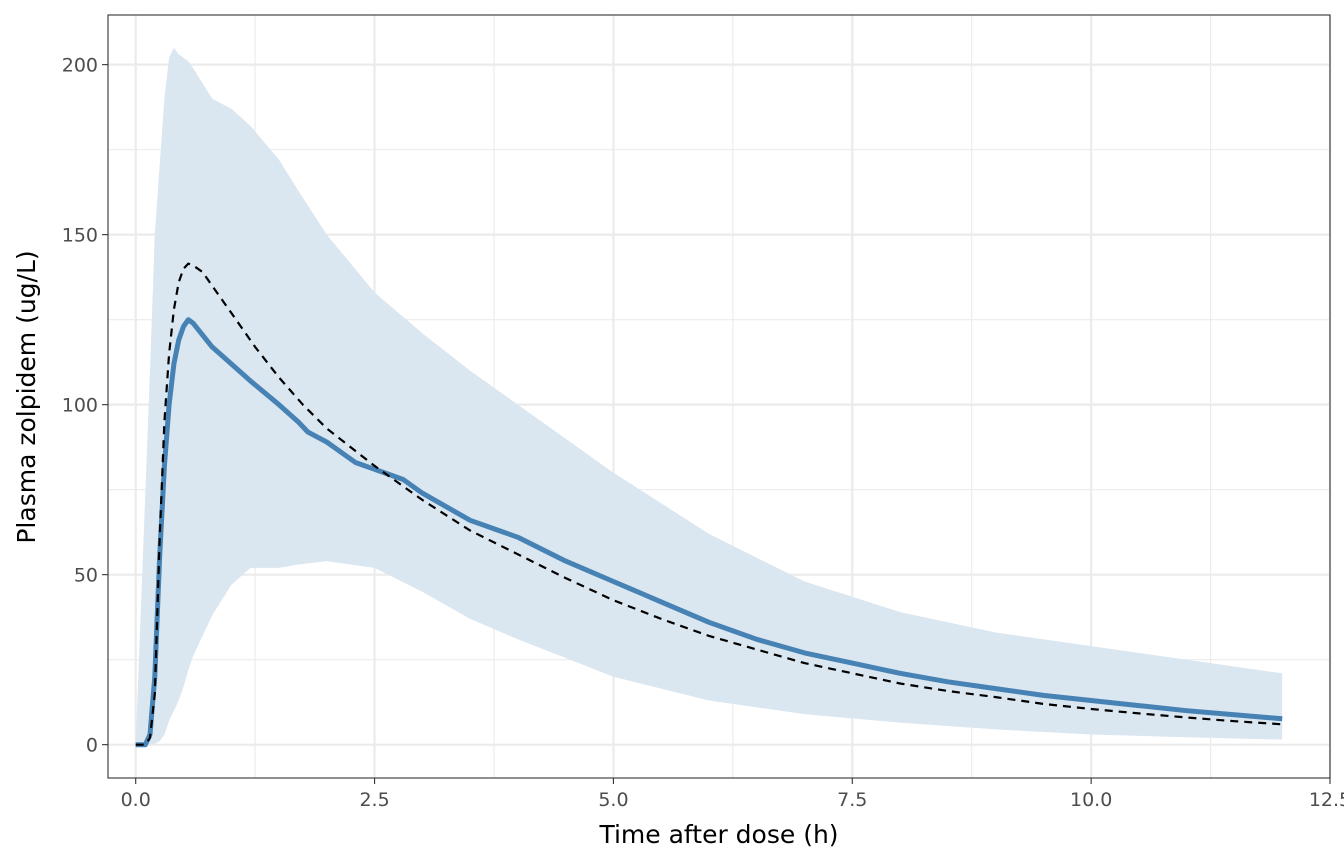 The width and height of the screenshot is (1344, 864). Describe the element at coordinates (80, 406) in the screenshot. I see `y-tick-label: 100` at that location.